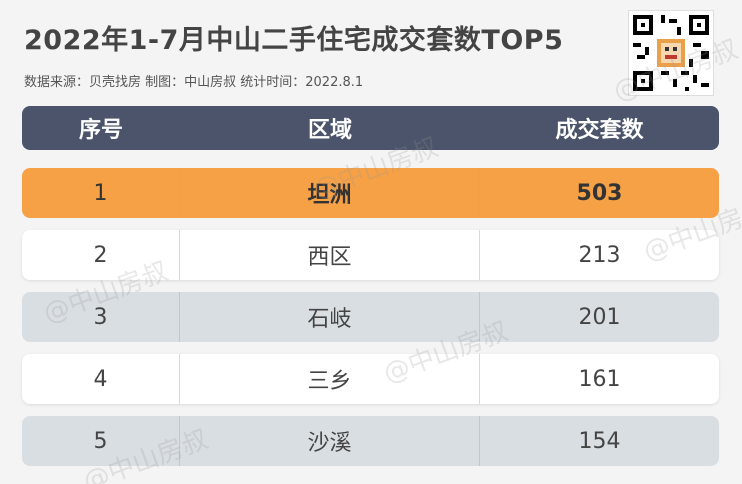 Image resolution: width=742 pixels, height=484 pixels. What do you see at coordinates (294, 40) in the screenshot?
I see `chart-title: 2022年1-7月中山二手住宅成交套数TOP5` at bounding box center [294, 40].